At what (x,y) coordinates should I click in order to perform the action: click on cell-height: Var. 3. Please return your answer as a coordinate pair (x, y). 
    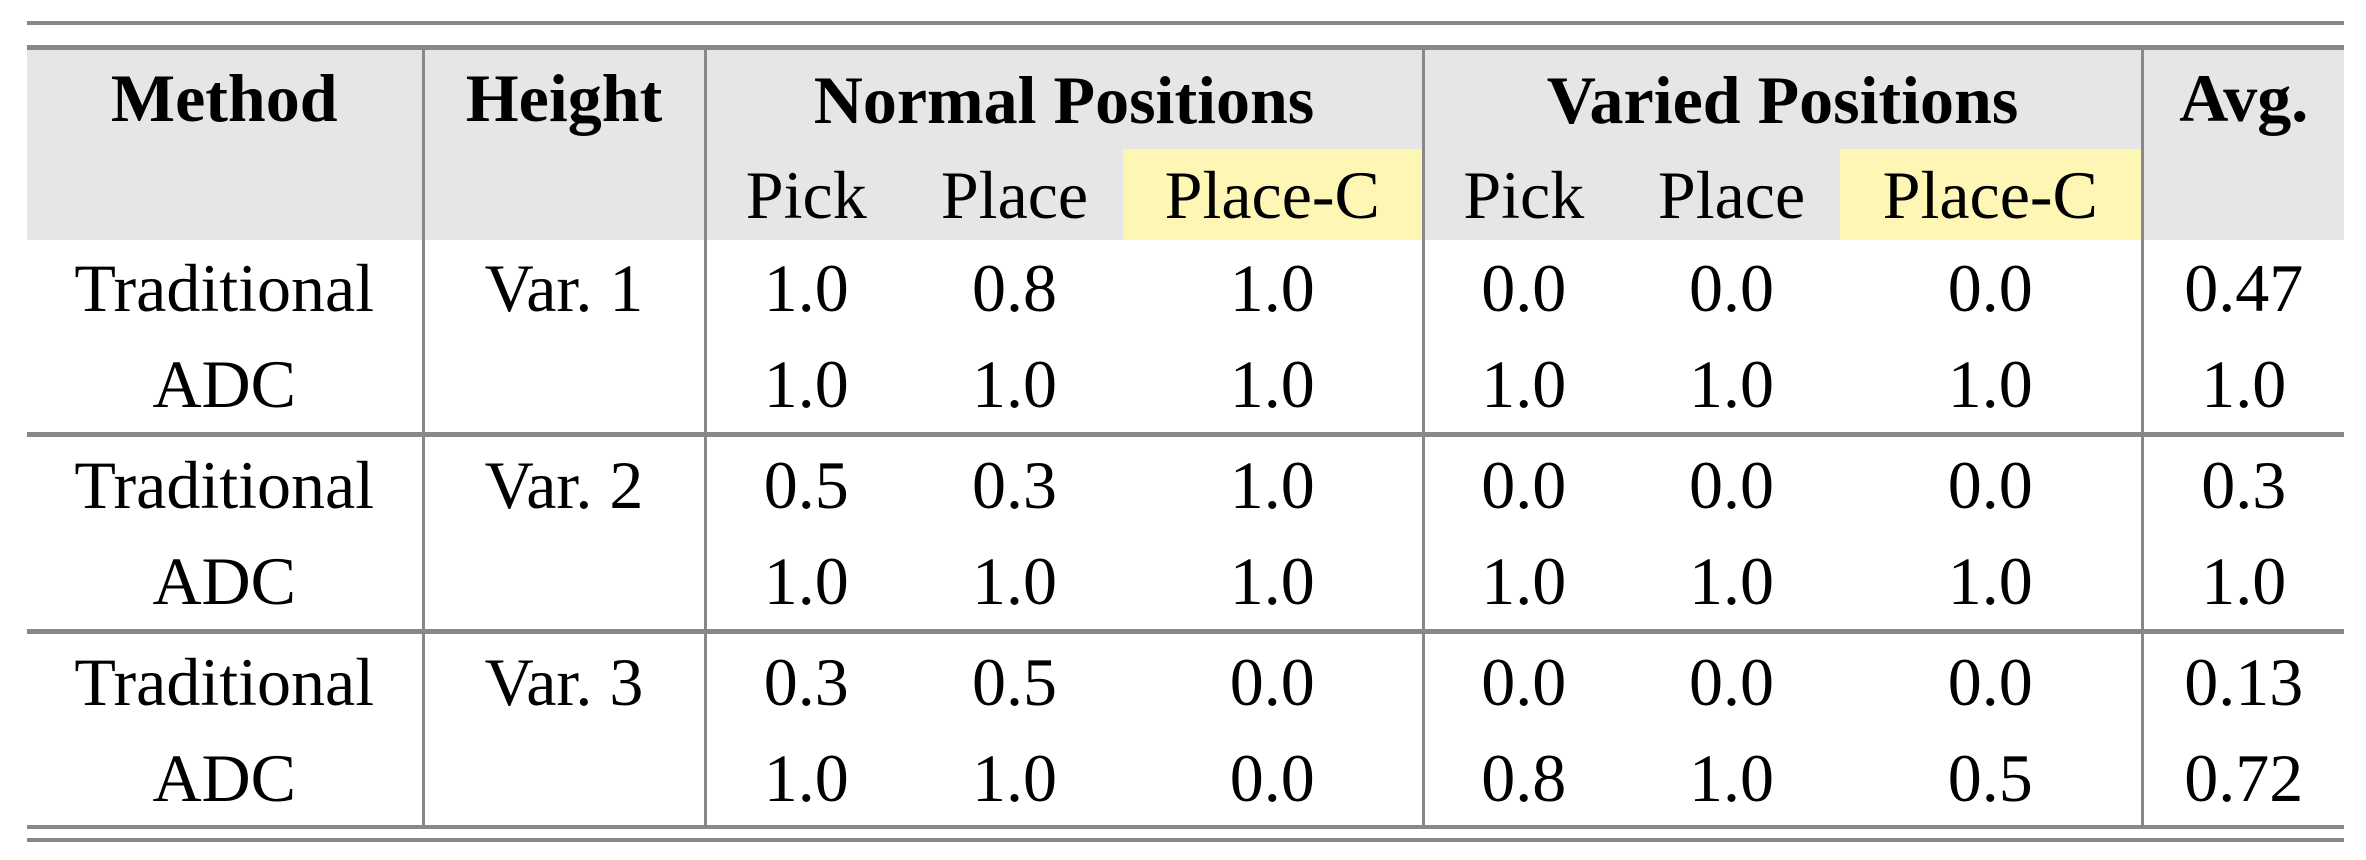
    Looking at the image, I should click on (563, 727).